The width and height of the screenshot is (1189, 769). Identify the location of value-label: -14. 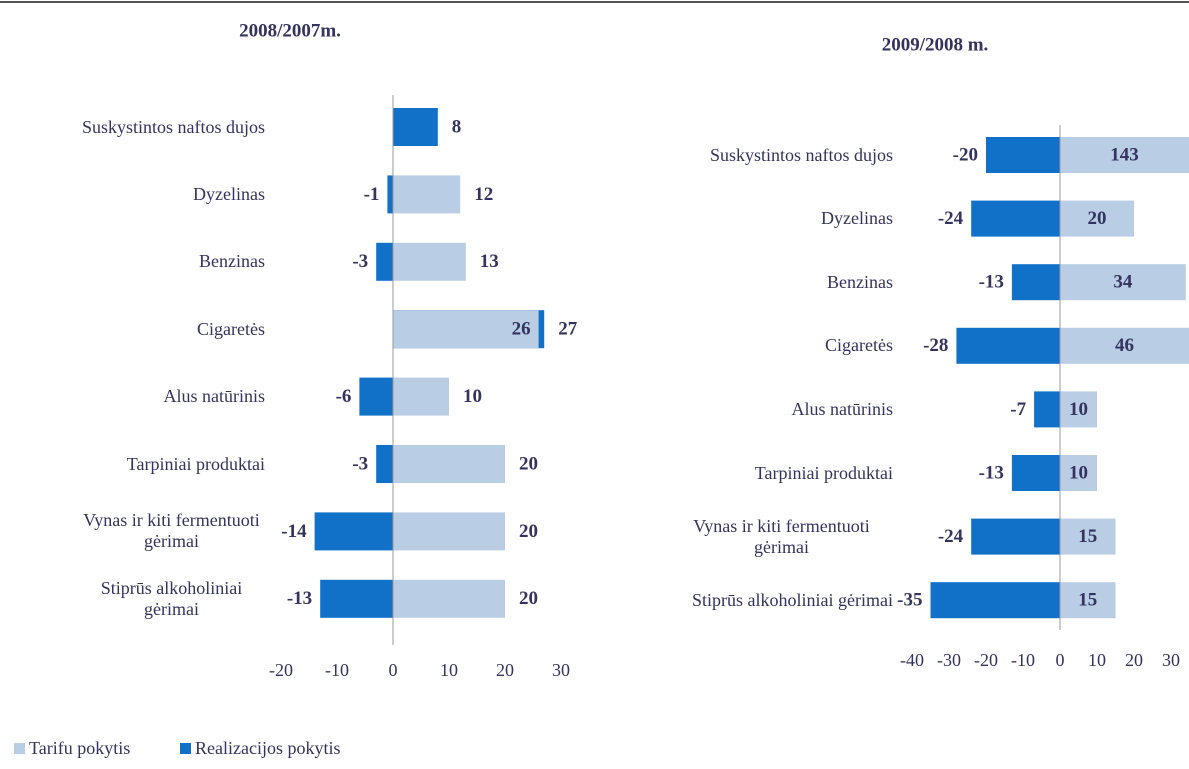
(294, 531).